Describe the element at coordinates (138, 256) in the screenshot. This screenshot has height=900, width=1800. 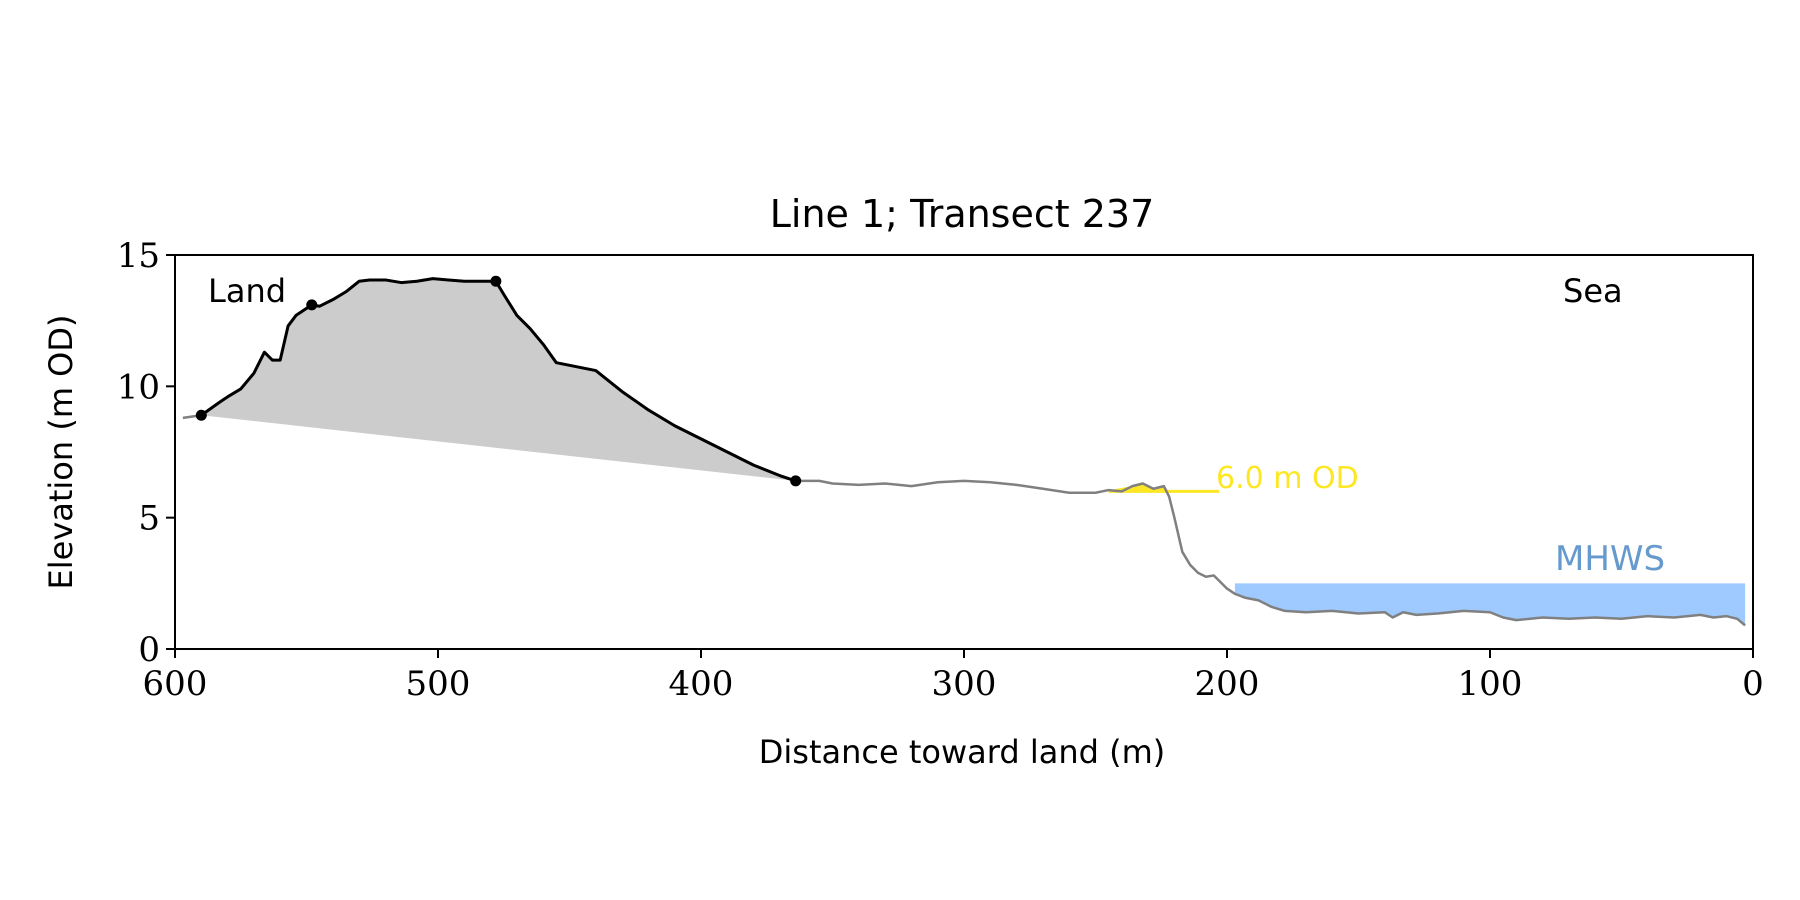
I see `y-tick-label: 15` at that location.